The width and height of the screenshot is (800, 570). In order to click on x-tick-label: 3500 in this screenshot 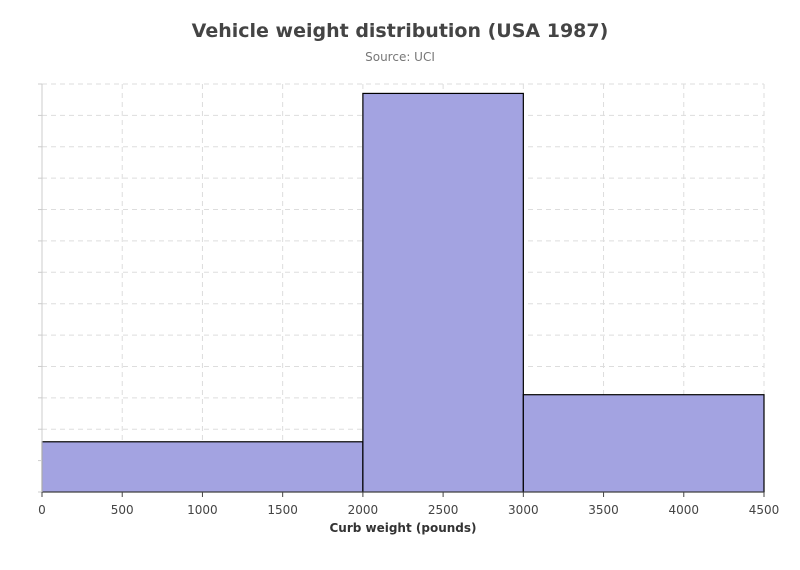, I will do `click(603, 510)`.